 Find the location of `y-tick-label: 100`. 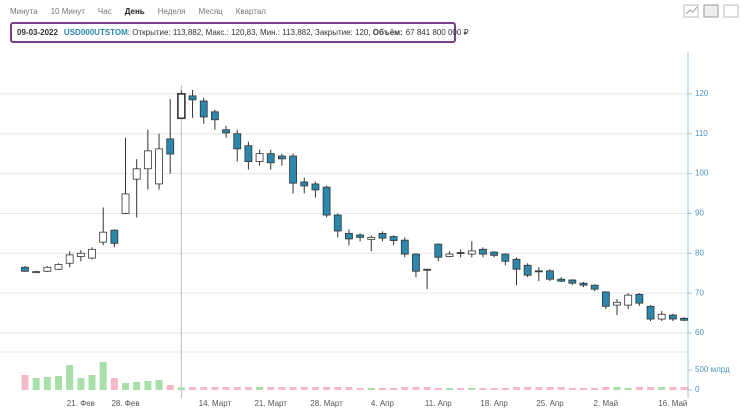

y-tick-label: 100 is located at coordinates (702, 173).